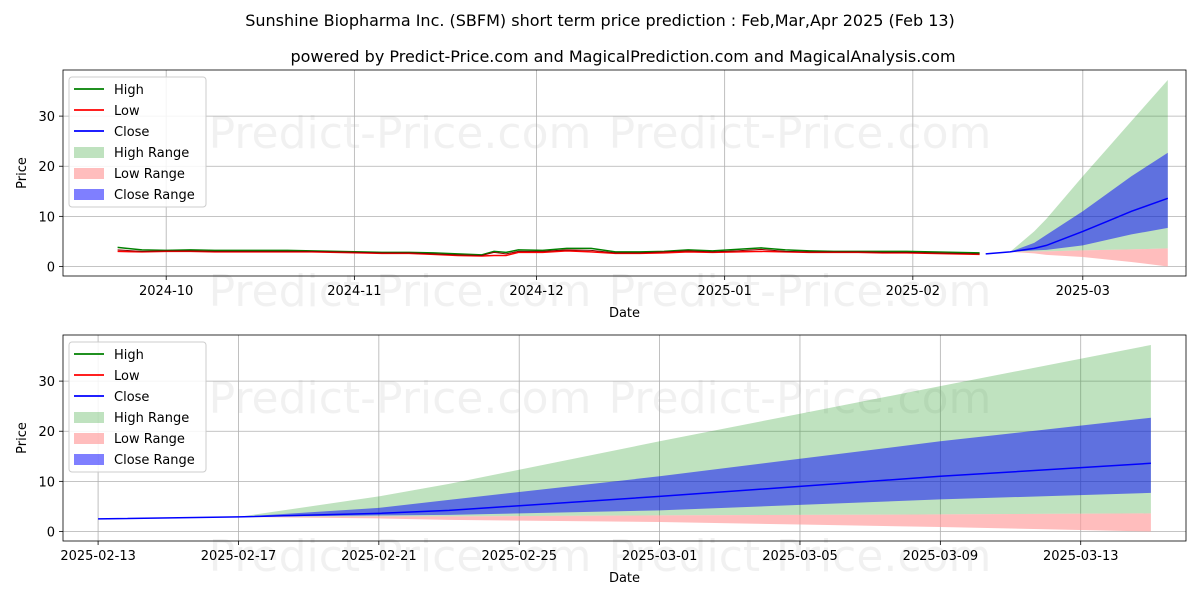 This screenshot has height=600, width=1200. Describe the element at coordinates (519, 556) in the screenshot. I see `x-tick-label: 2025-02-25` at that location.